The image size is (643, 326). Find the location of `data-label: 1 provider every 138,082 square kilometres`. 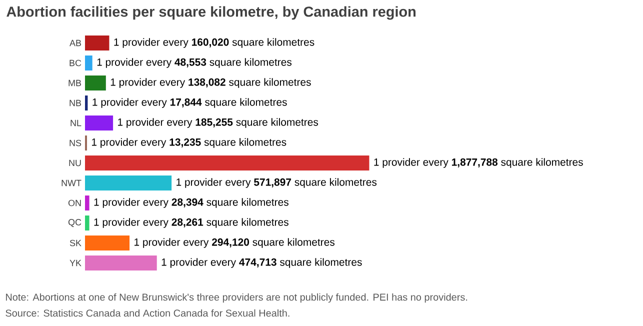

data-label: 1 provider every 138,082 square kilometres is located at coordinates (210, 83).